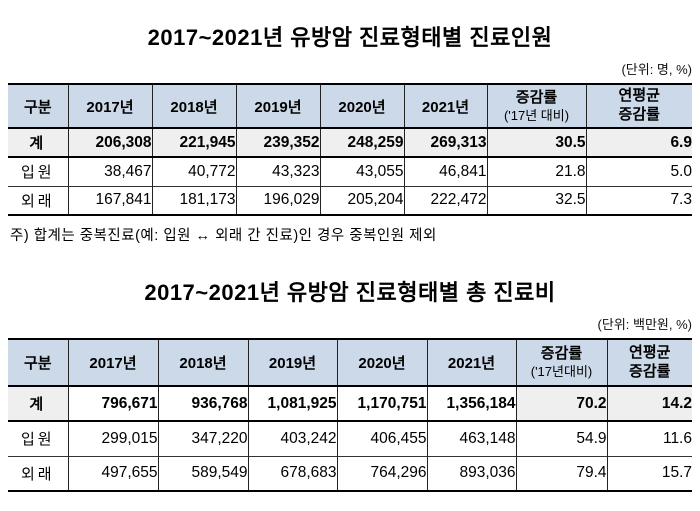 This screenshot has width=700, height=511. Describe the element at coordinates (638, 171) in the screenshot. I see `value-cell: 5.0` at that location.